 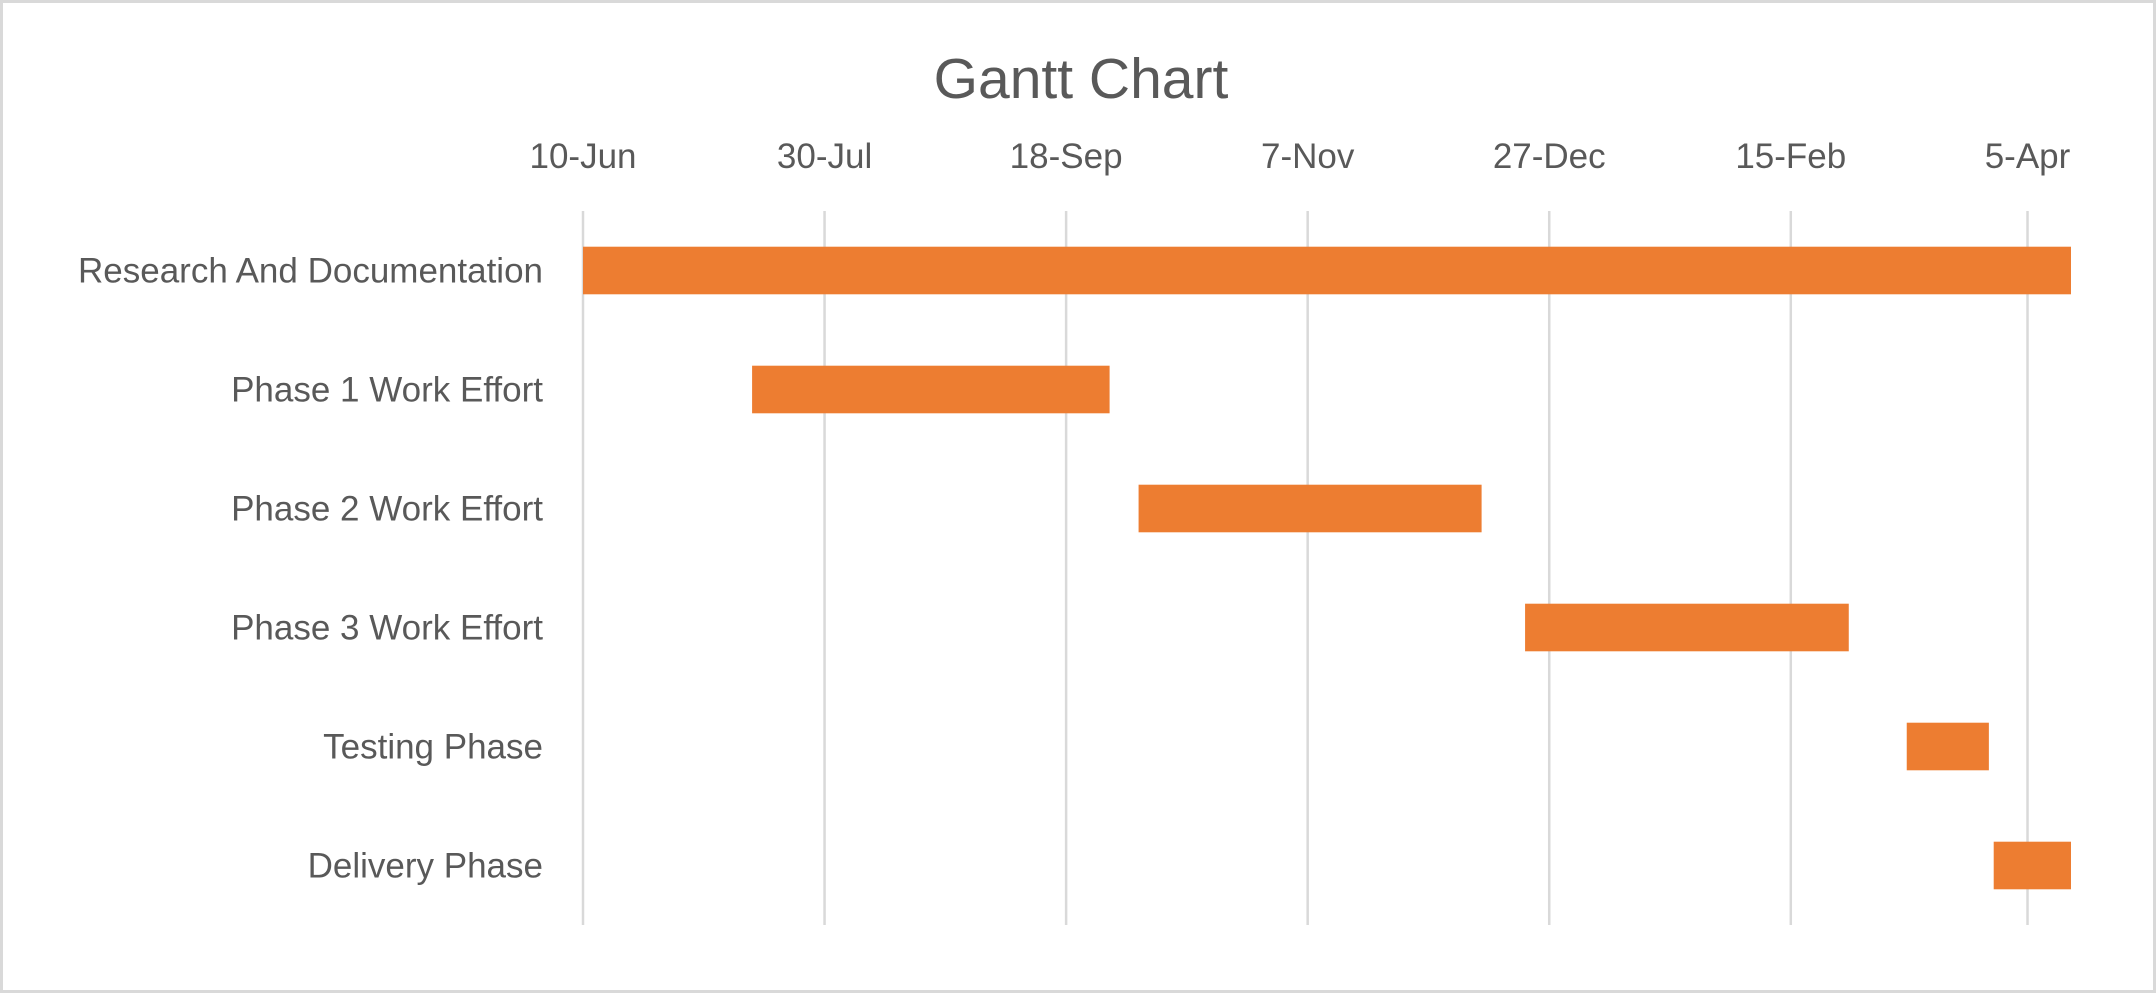 What do you see at coordinates (1066, 156) in the screenshot?
I see `x-tick-label: 18-Sep` at bounding box center [1066, 156].